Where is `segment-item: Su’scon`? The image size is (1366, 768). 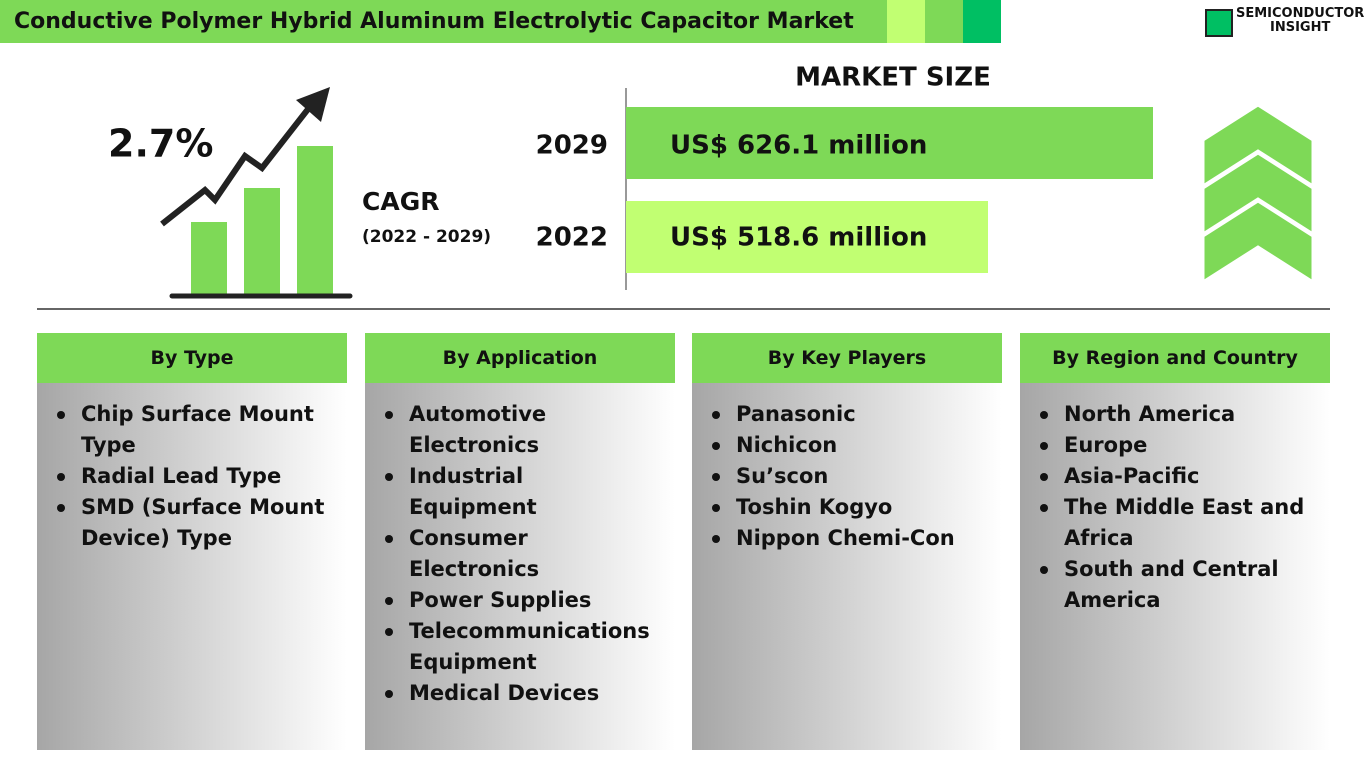 segment-item: Su’scon is located at coordinates (847, 476).